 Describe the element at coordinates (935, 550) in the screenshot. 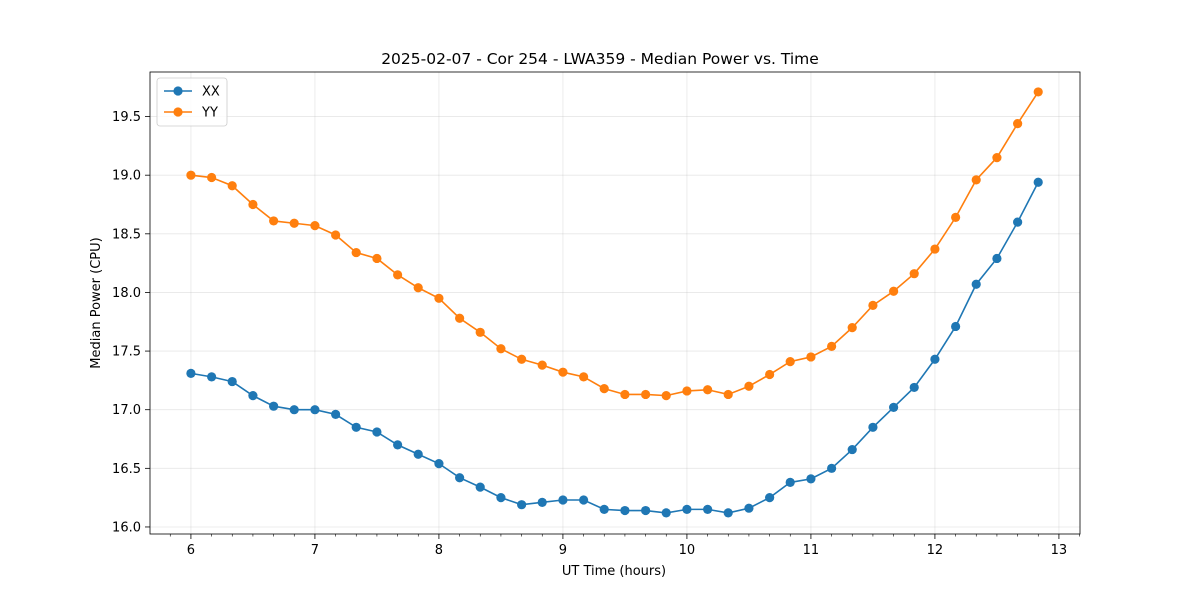

I see `x-tick-label: 12` at that location.